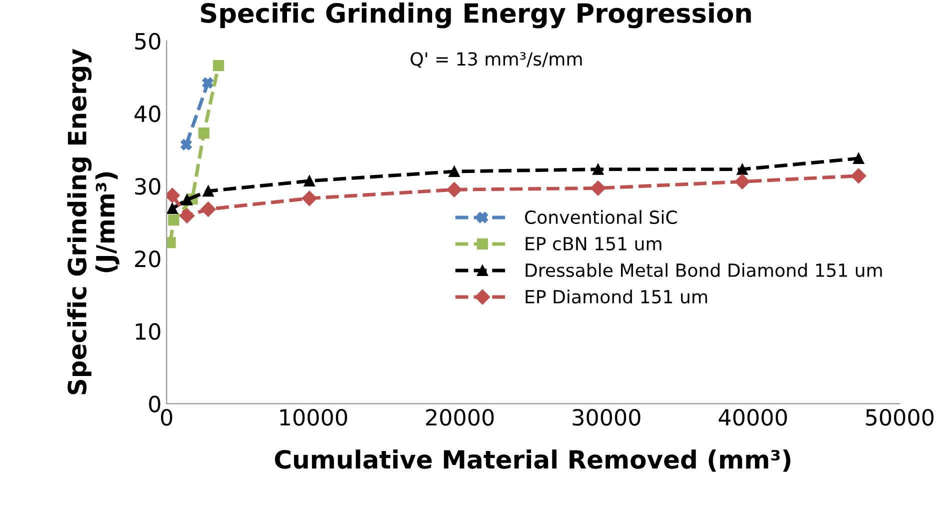  What do you see at coordinates (594, 244) in the screenshot?
I see `legend-label: EP cBN 151 um` at bounding box center [594, 244].